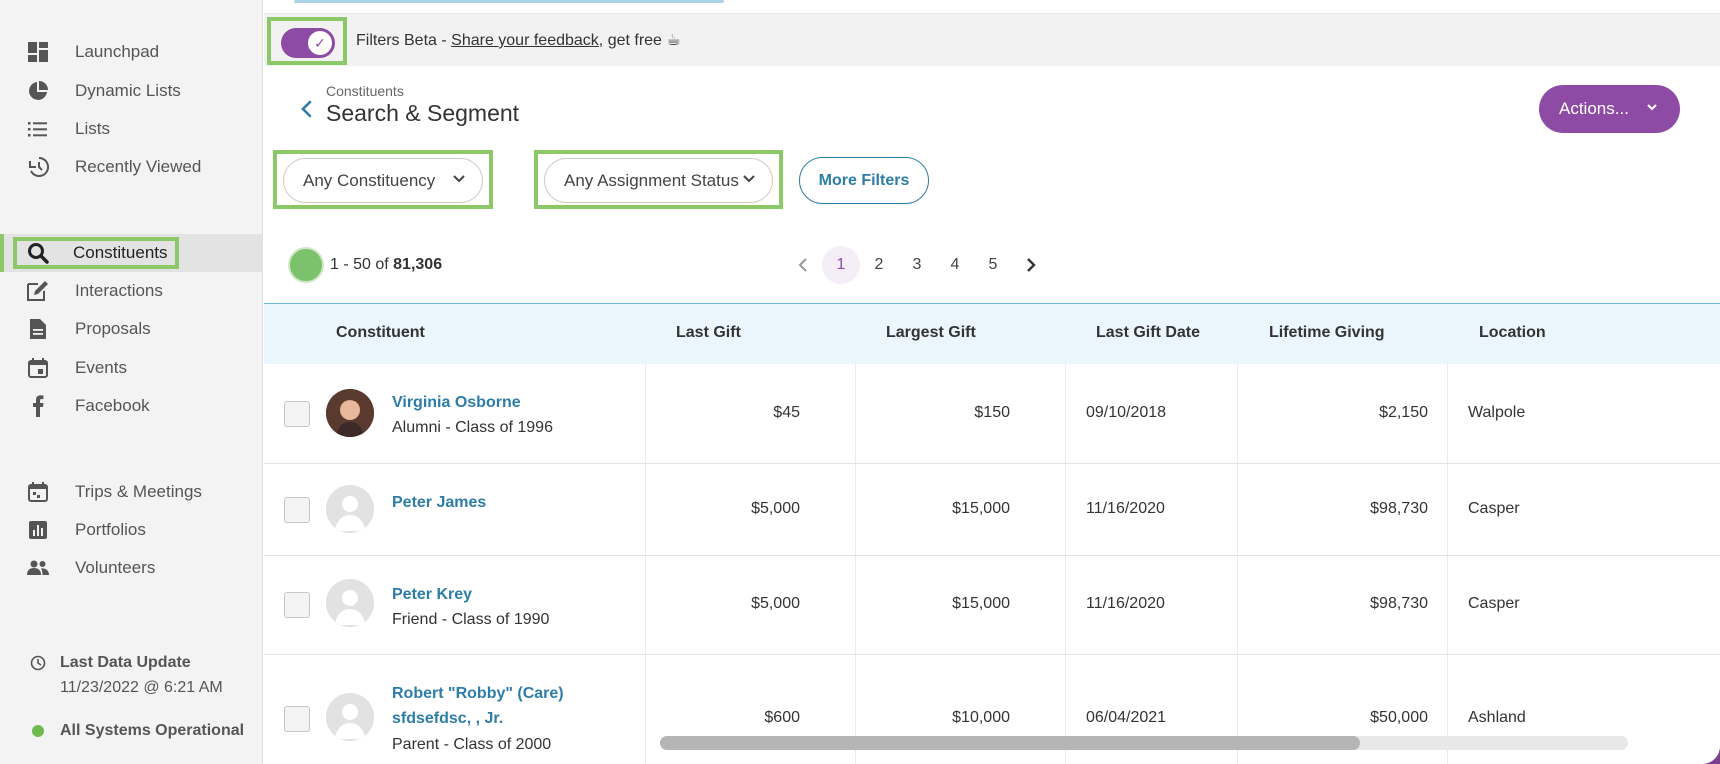 The image size is (1720, 764). Describe the element at coordinates (307, 109) in the screenshot. I see `back-chevron-icon` at that location.